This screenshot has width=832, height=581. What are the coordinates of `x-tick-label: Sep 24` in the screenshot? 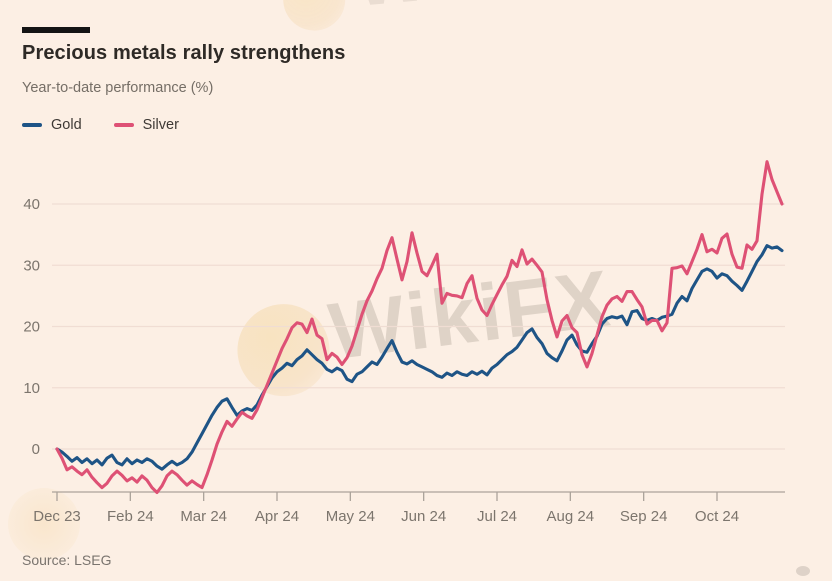 It's located at (644, 516).